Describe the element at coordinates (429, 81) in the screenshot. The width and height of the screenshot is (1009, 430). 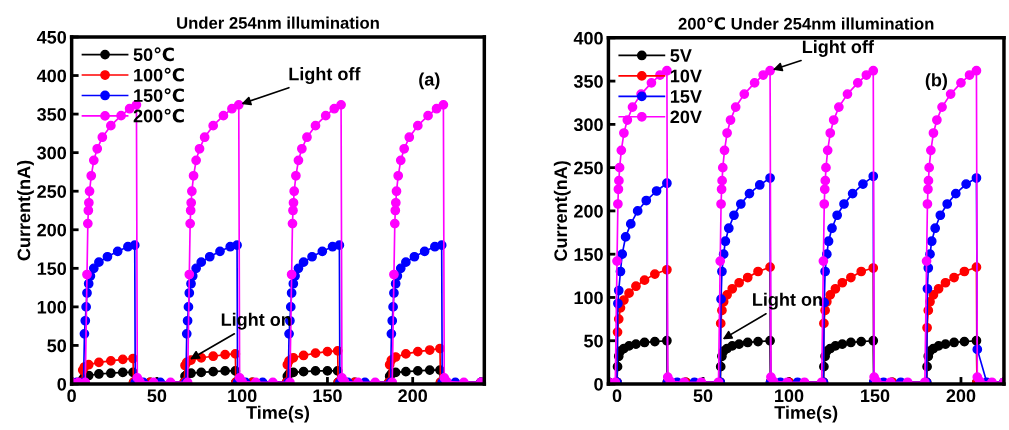
I see `annotation: (a)` at that location.